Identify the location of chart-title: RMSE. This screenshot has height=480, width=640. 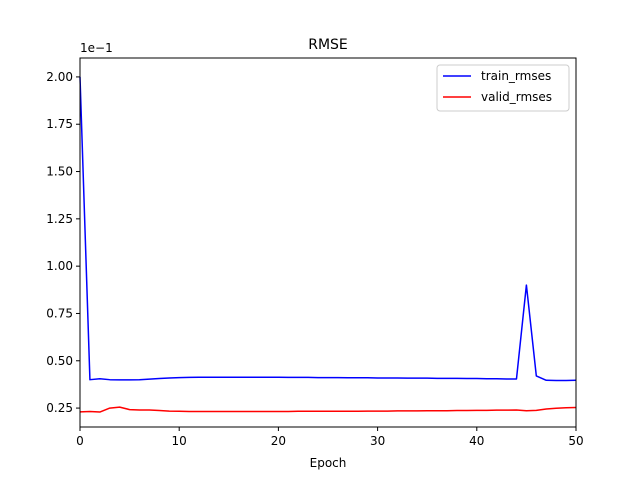
(328, 45).